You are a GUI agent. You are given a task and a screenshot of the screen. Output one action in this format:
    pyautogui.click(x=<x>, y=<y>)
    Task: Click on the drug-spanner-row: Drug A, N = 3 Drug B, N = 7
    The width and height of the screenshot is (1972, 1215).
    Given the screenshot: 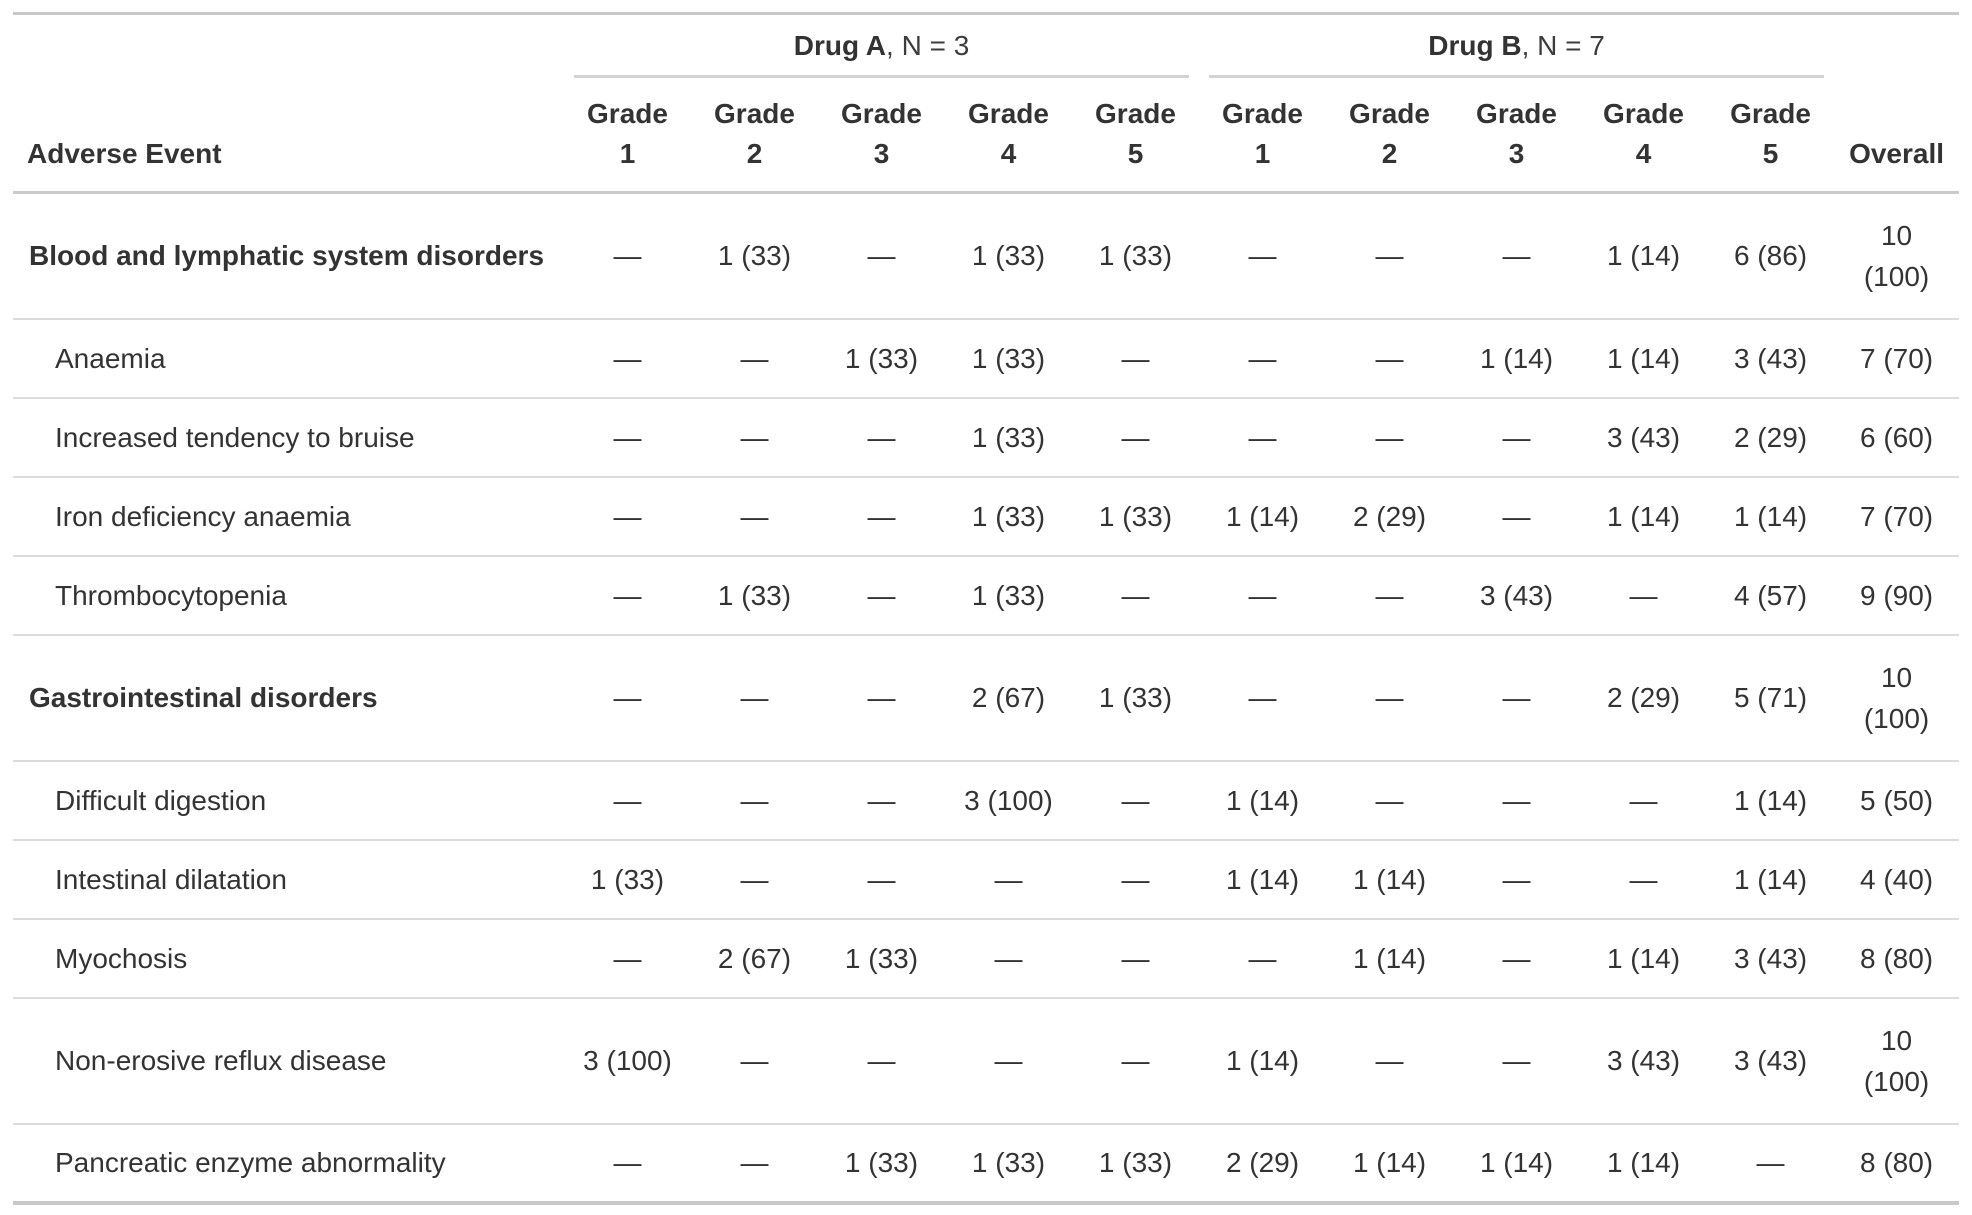 What is the action you would take?
    pyautogui.click(x=986, y=46)
    